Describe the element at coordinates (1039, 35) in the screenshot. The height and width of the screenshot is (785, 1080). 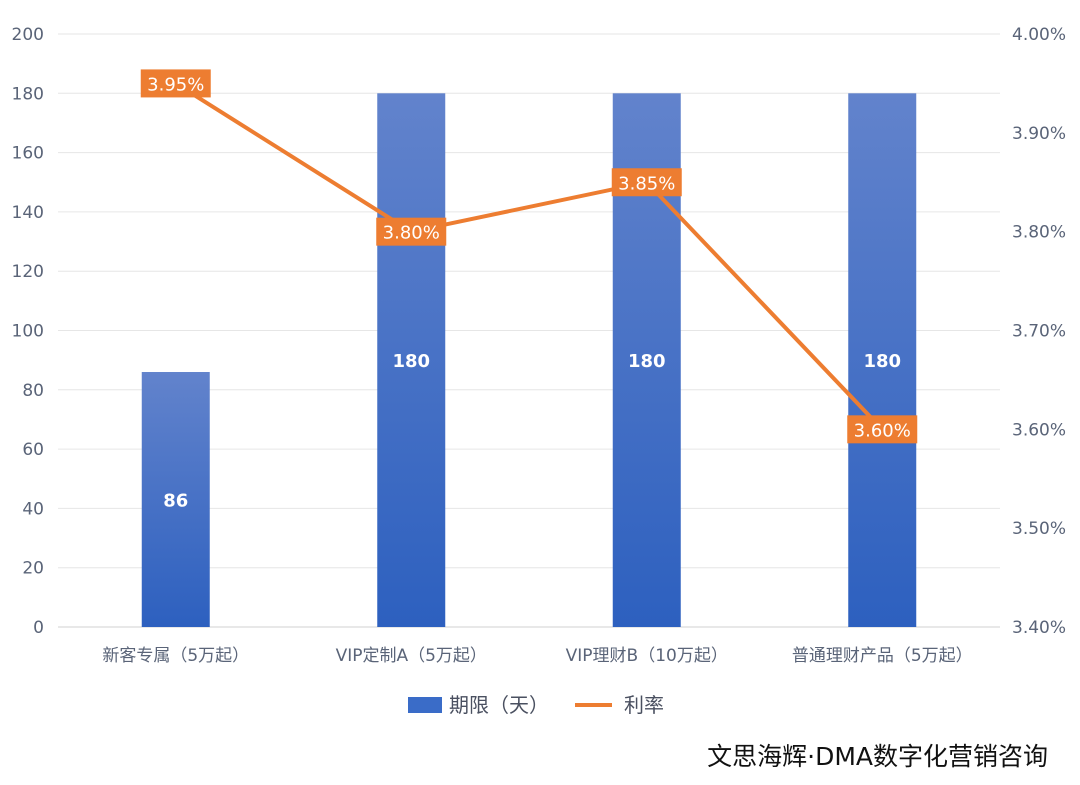
I see `right-tick-label: 4.00%` at that location.